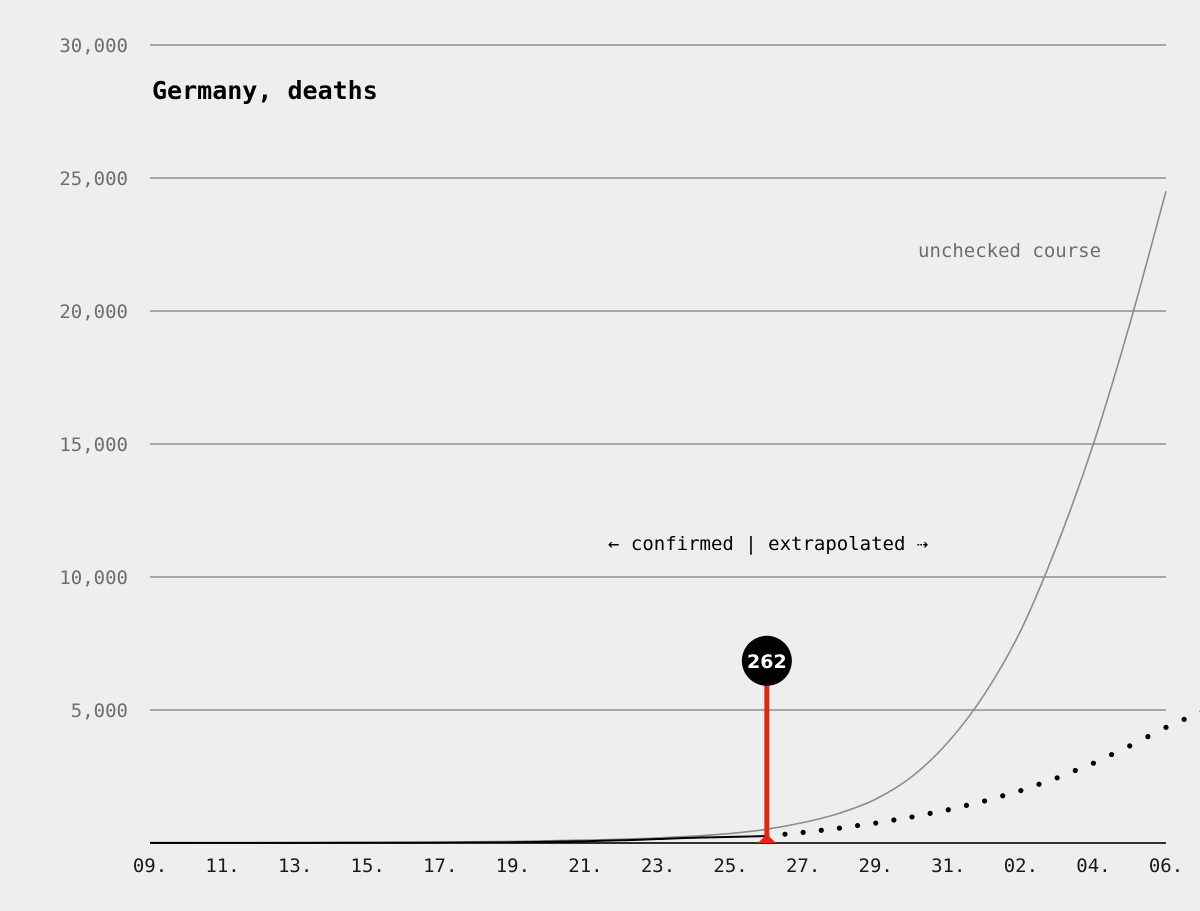 This screenshot has width=1200, height=911. Describe the element at coordinates (1093, 866) in the screenshot. I see `x-tick-label: 04.` at that location.